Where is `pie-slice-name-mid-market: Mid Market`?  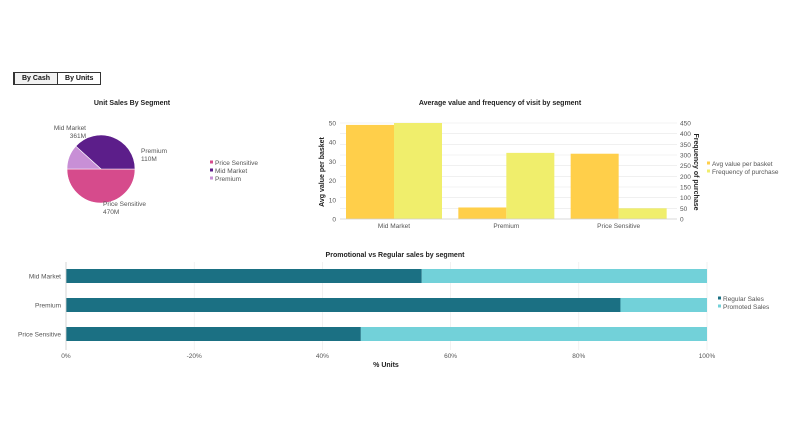
pie-slice-name-mid-market: Mid Market is located at coordinates (70, 128).